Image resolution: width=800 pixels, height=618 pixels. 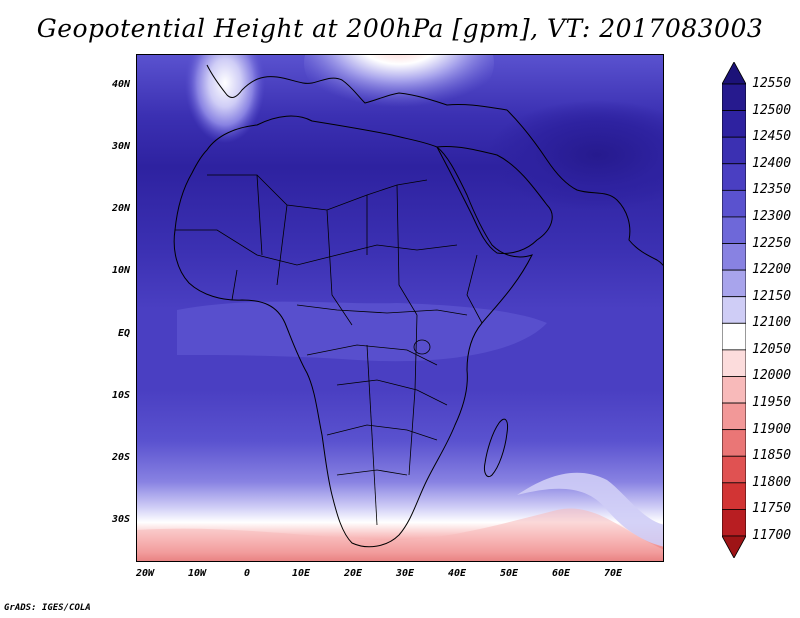 I want to click on southern-trough, so click(x=400, y=534).